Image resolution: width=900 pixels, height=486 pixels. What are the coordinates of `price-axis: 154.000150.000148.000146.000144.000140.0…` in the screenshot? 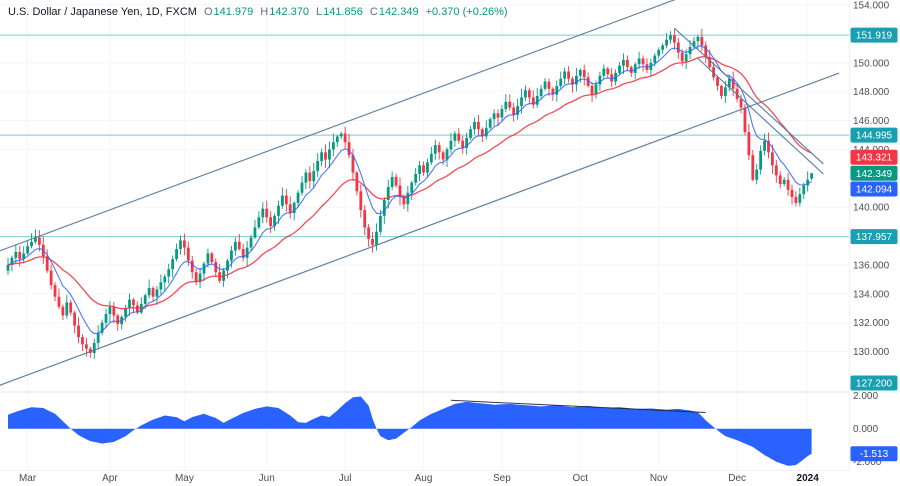 It's located at (874, 243).